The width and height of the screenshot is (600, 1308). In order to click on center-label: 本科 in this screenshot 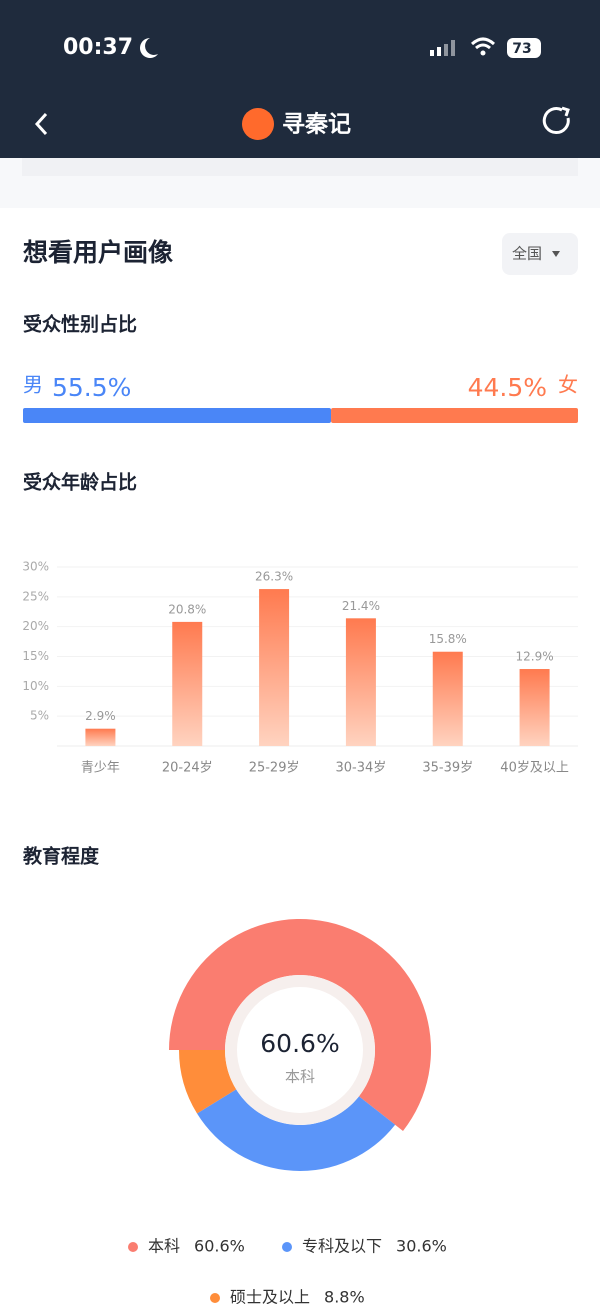, I will do `click(300, 1077)`.